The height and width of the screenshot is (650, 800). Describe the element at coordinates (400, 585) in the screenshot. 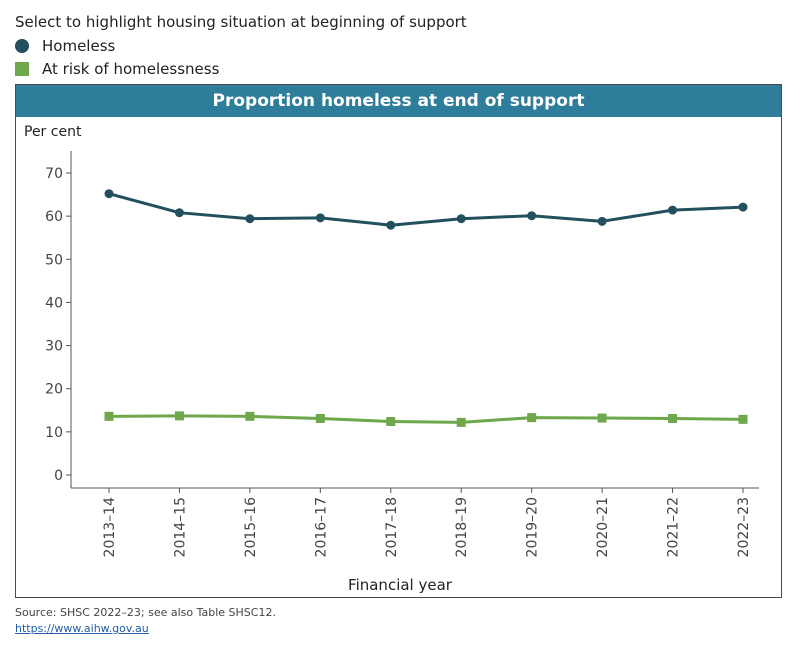

I see `x-axis-label: Financial year` at that location.